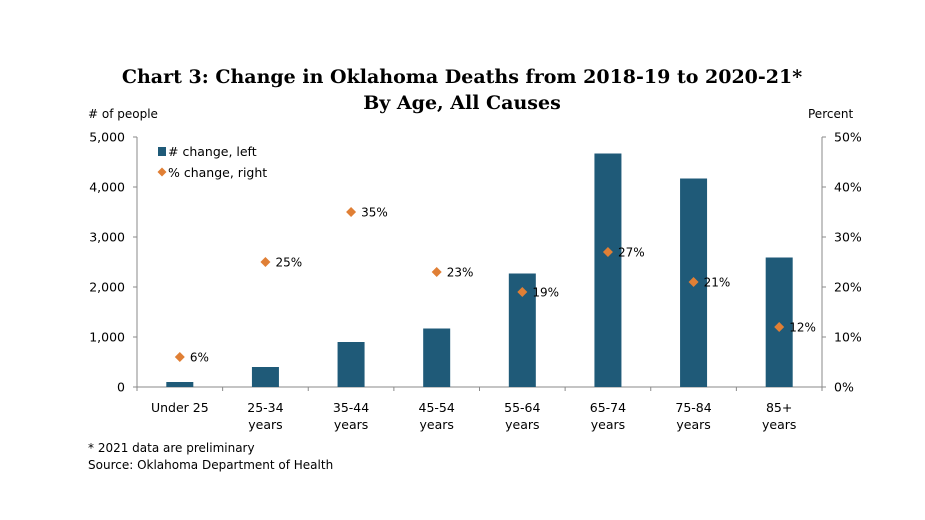 The height and width of the screenshot is (520, 925). Describe the element at coordinates (460, 273) in the screenshot. I see `data-label: 23%` at that location.